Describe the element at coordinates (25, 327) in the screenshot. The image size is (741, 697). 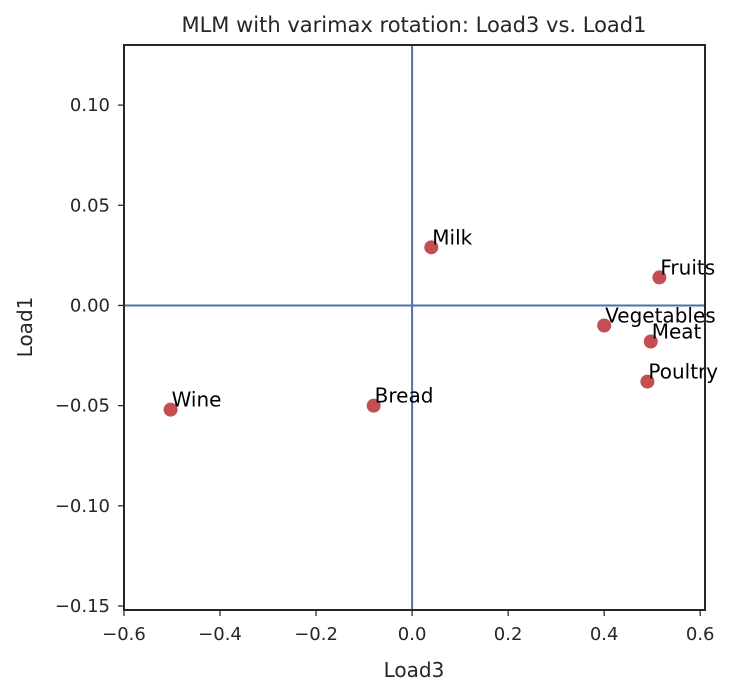
I see `y-axis-label: Load1` at that location.